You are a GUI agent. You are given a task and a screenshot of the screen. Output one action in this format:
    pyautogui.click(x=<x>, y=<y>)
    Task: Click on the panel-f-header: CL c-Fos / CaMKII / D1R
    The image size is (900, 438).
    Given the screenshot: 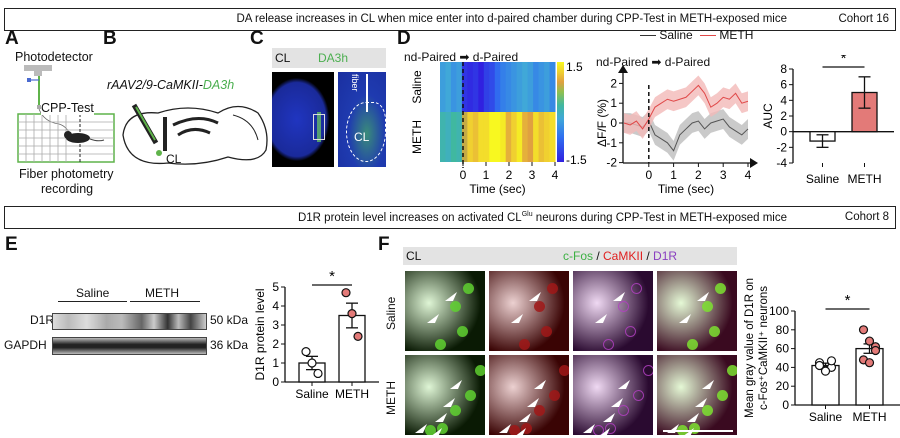 What is the action you would take?
    pyautogui.click(x=570, y=256)
    